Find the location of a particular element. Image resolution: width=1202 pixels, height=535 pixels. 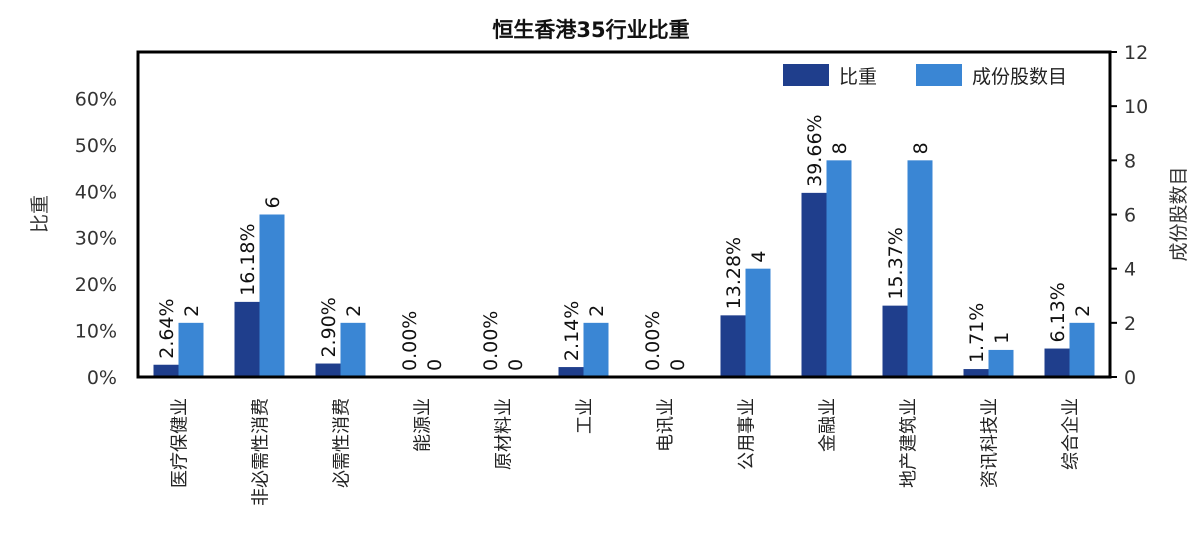

category-label-2: 必需性消费 is located at coordinates (342, 443).